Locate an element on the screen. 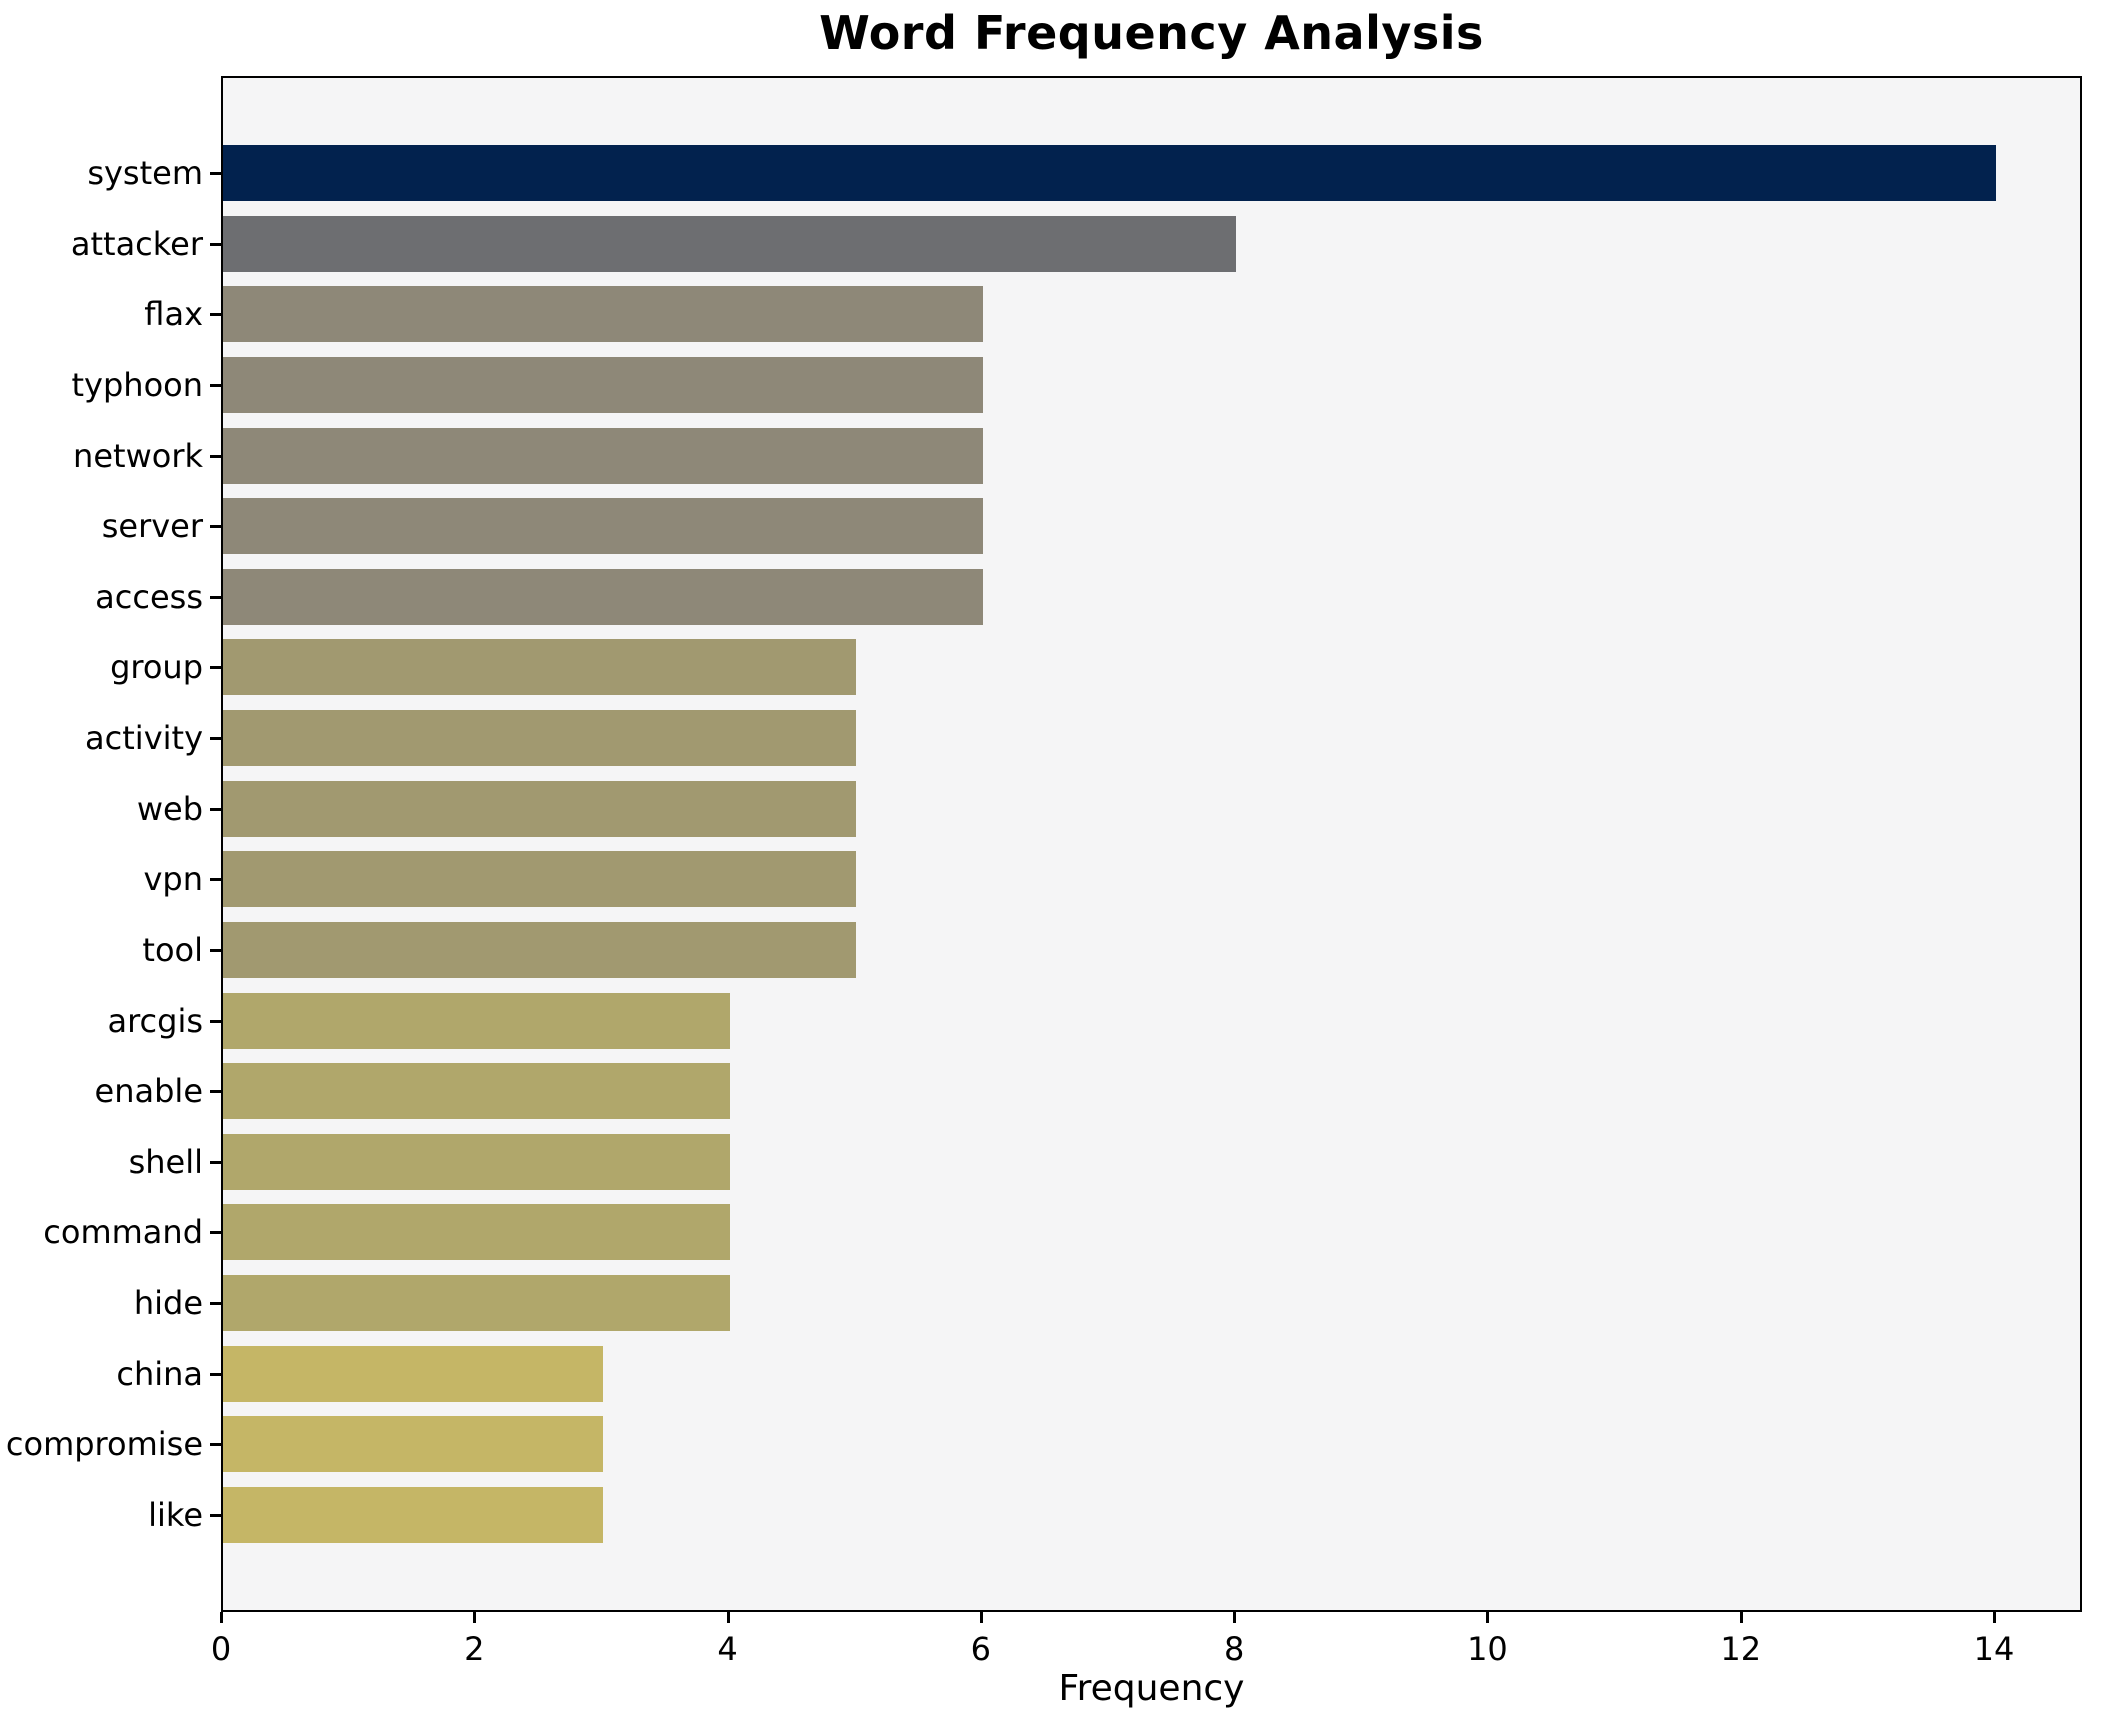 This screenshot has width=2101, height=1722. bar-vpn is located at coordinates (540, 879).